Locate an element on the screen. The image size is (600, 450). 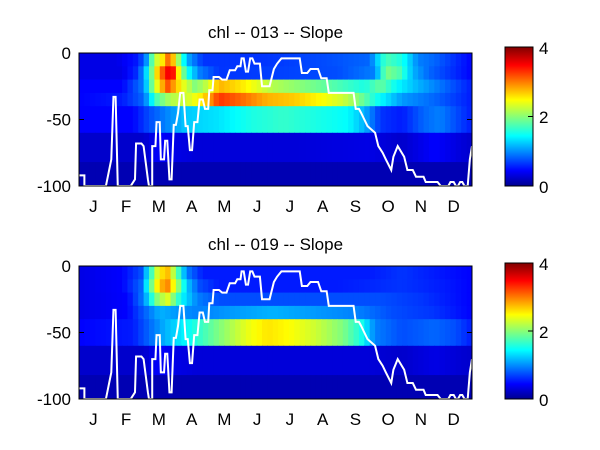
colorbar-tick-label: 2 is located at coordinates (543, 117).